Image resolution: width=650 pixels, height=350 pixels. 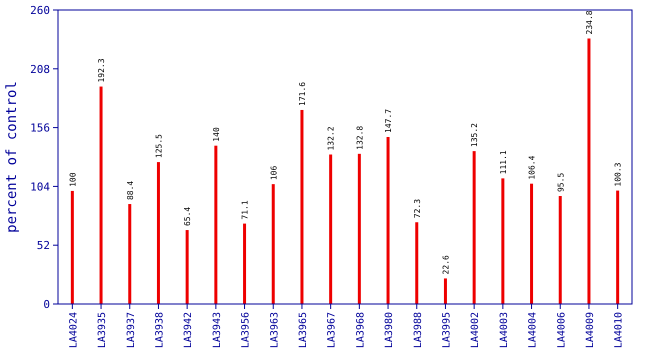 What do you see at coordinates (389, 120) in the screenshot?
I see `data-label: 147.7` at bounding box center [389, 120].